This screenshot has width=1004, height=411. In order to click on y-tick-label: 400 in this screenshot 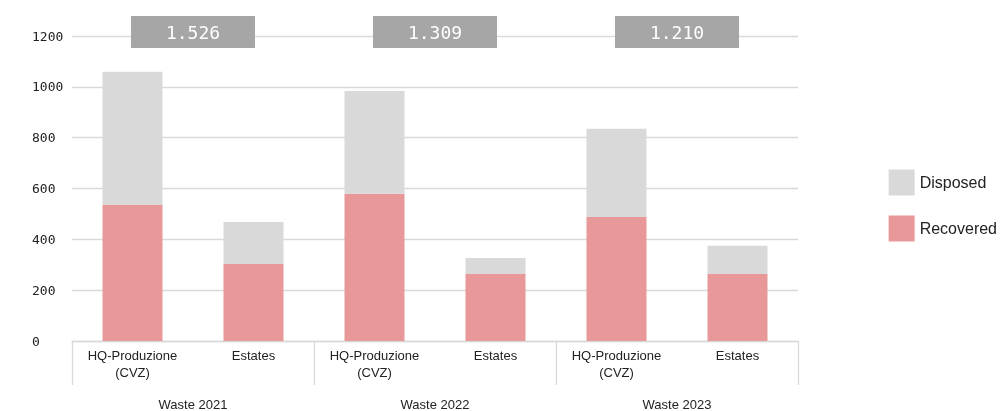, I will do `click(44, 239)`.